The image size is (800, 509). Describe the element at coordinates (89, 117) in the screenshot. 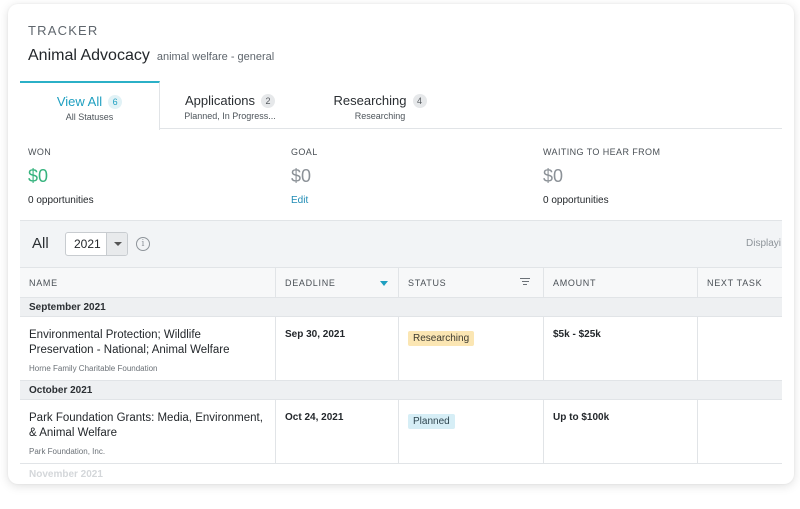

I see `tab-sublabel: All Statuses` at that location.